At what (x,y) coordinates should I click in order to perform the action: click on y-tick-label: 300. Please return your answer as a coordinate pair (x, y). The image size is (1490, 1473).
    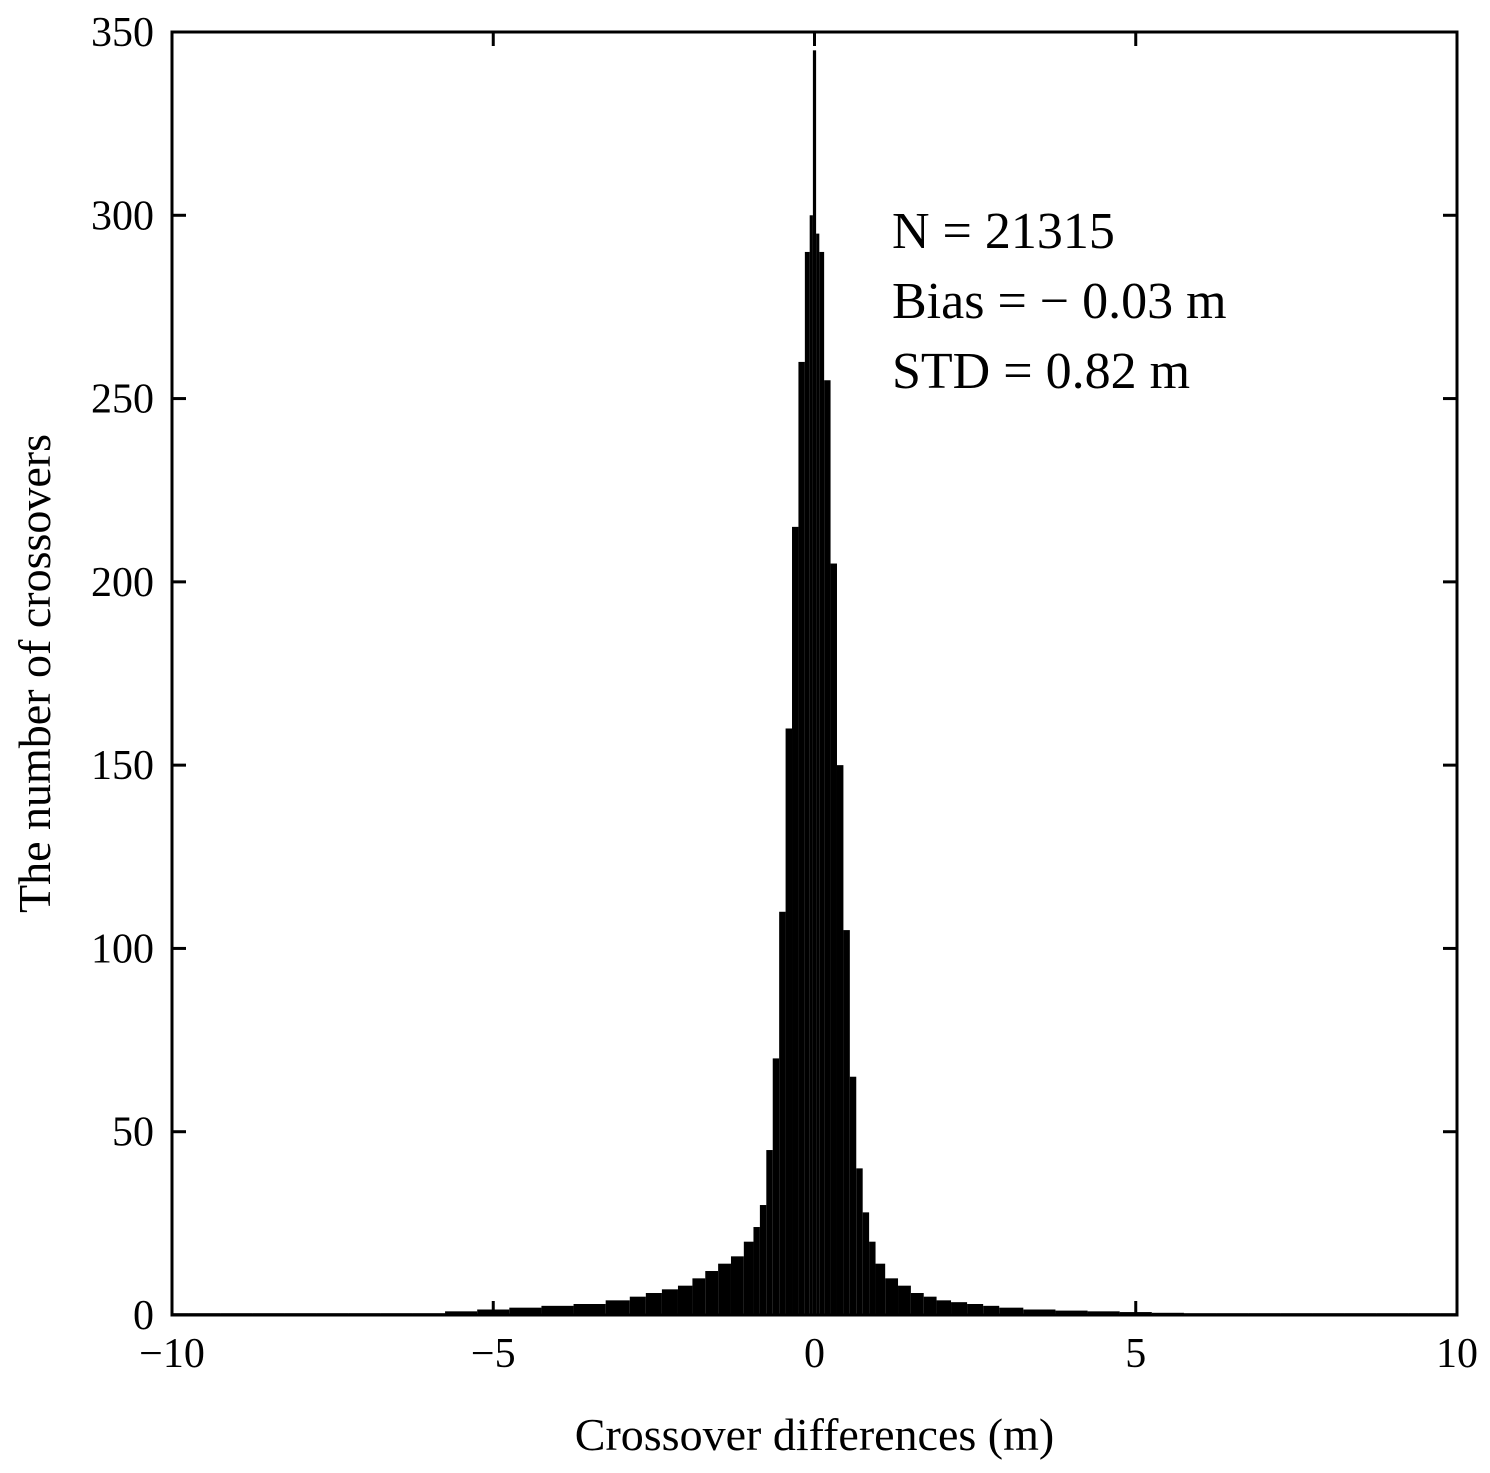
    Looking at the image, I should click on (122, 216).